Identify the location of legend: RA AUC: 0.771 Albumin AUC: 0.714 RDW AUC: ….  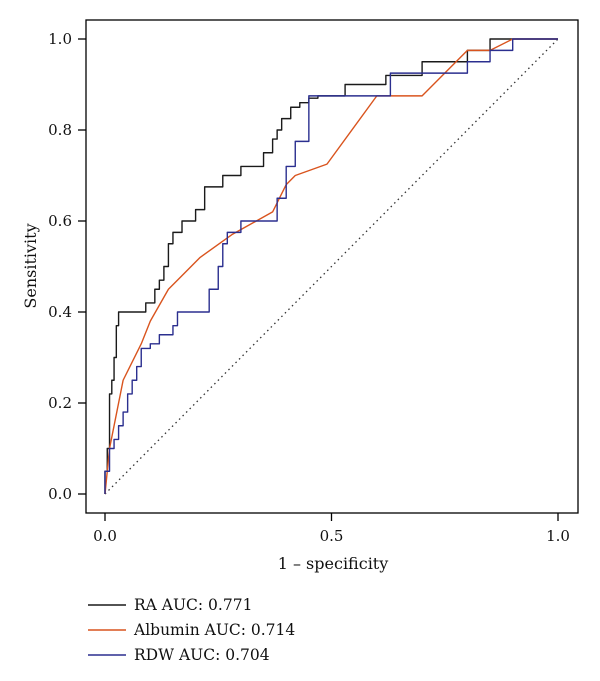
(191, 630).